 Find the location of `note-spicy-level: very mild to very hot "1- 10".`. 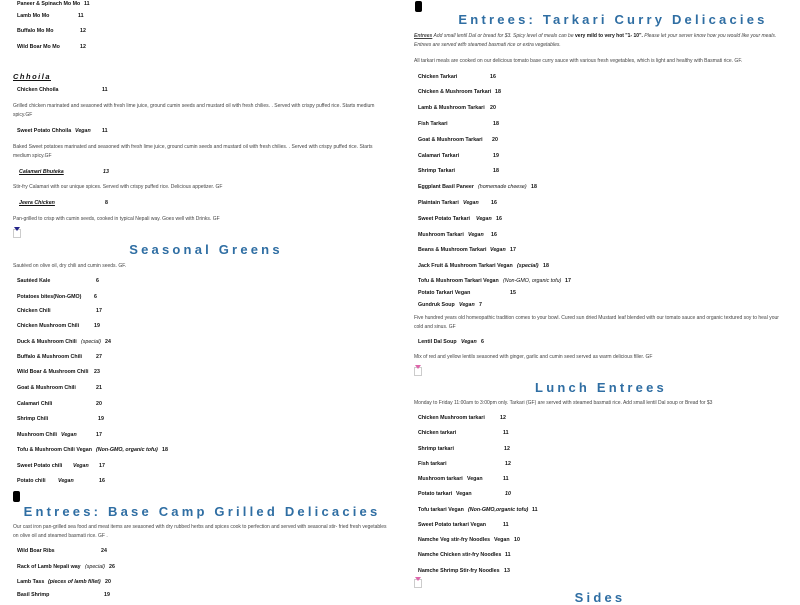

note-spicy-level: very mild to very hot "1- 10". is located at coordinates (609, 36).